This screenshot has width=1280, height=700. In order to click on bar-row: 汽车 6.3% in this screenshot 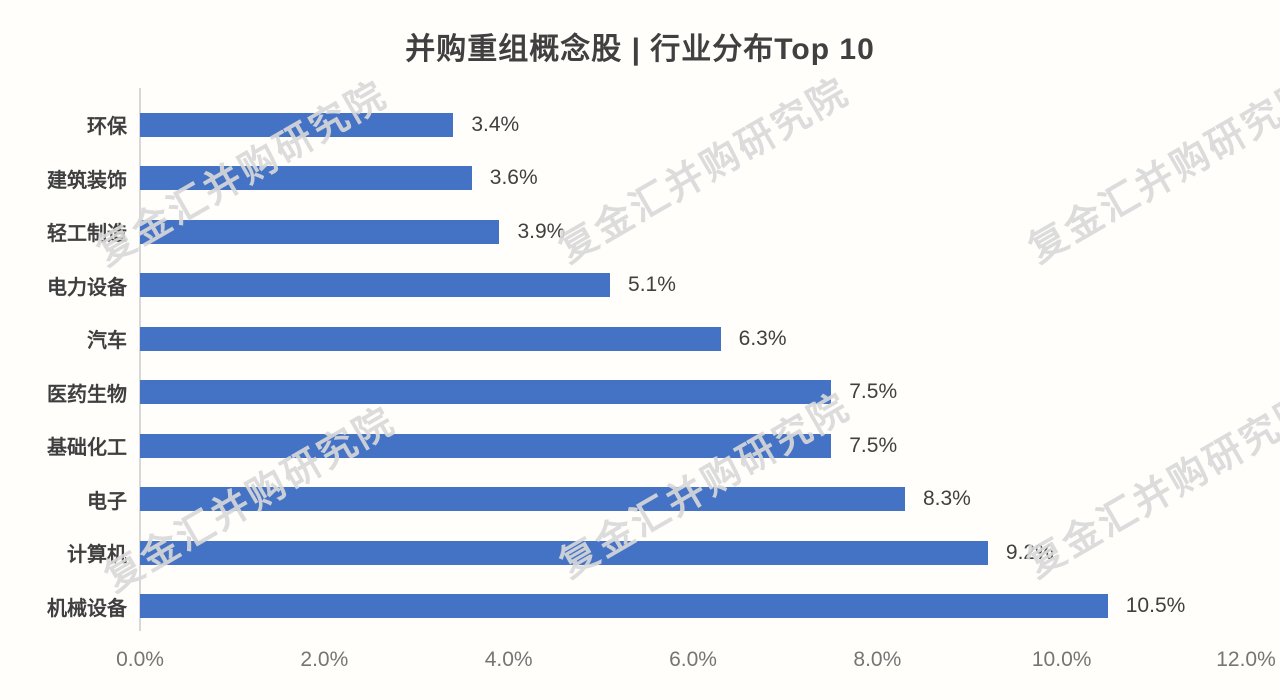, I will do `click(623, 339)`.